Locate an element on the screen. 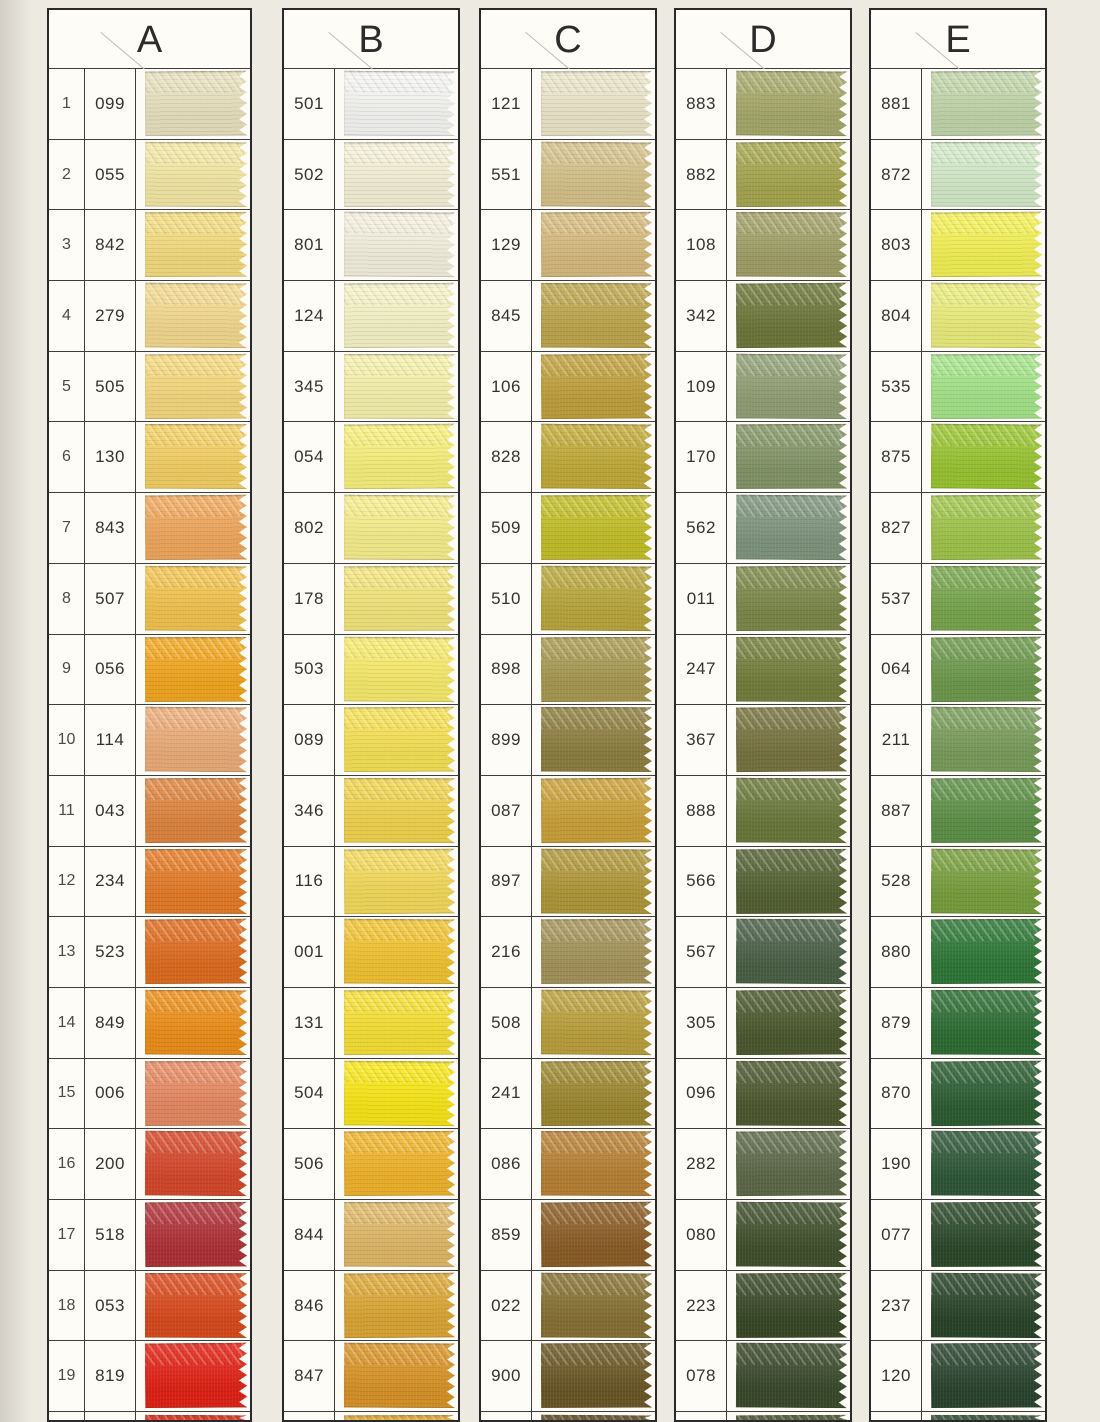 The image size is (1100, 1422). color-code: 562 is located at coordinates (701, 528).